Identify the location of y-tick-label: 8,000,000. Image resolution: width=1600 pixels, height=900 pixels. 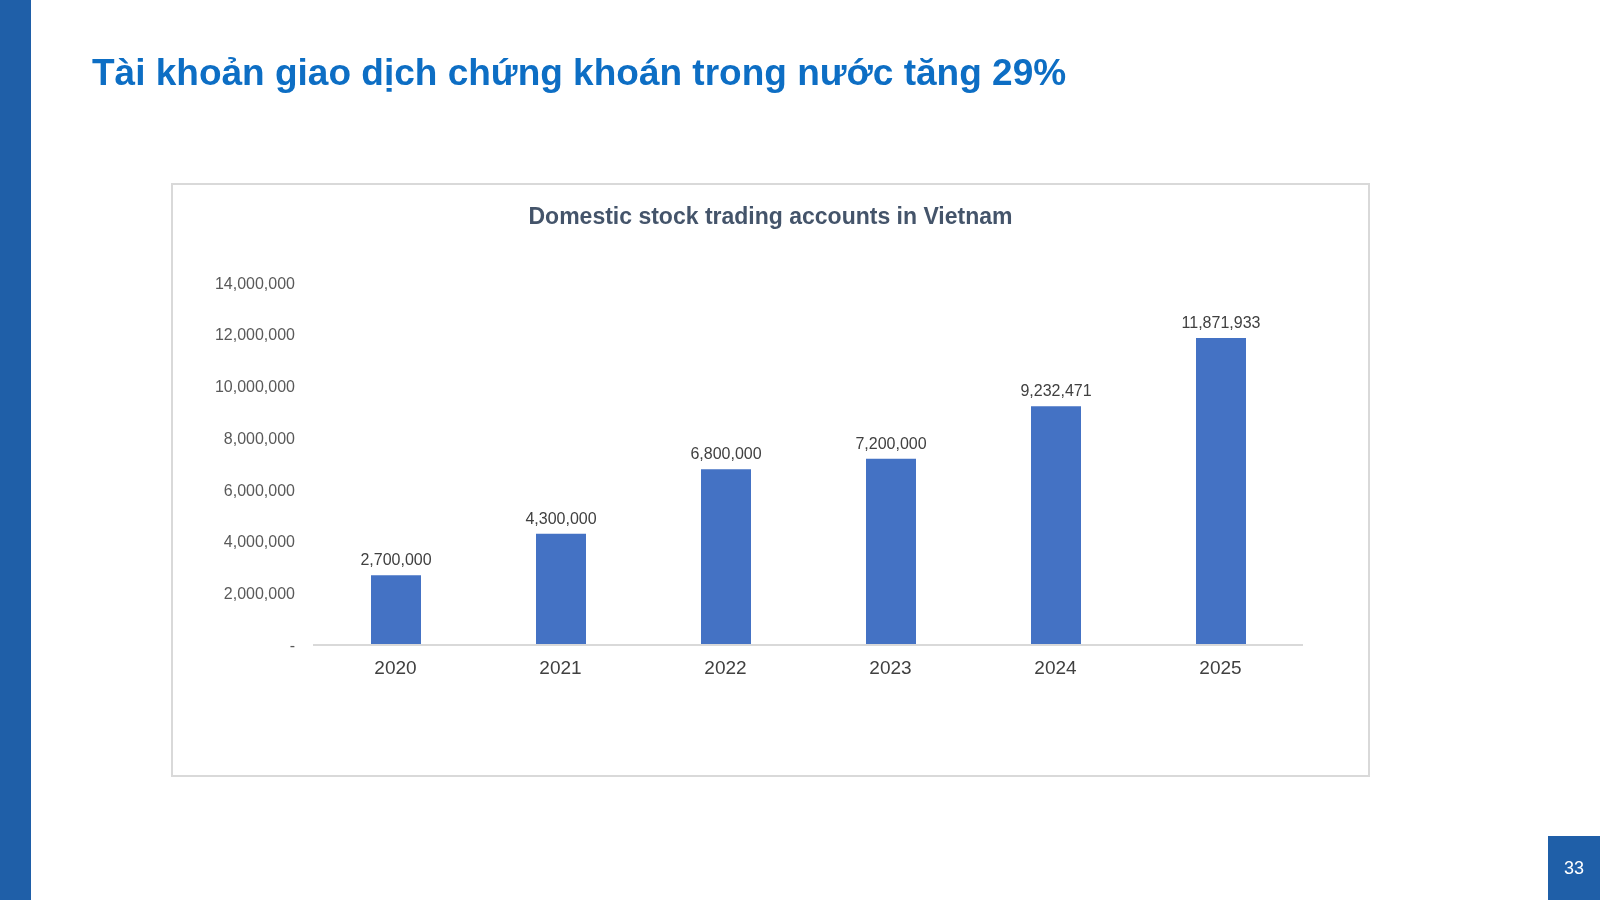
(259, 438).